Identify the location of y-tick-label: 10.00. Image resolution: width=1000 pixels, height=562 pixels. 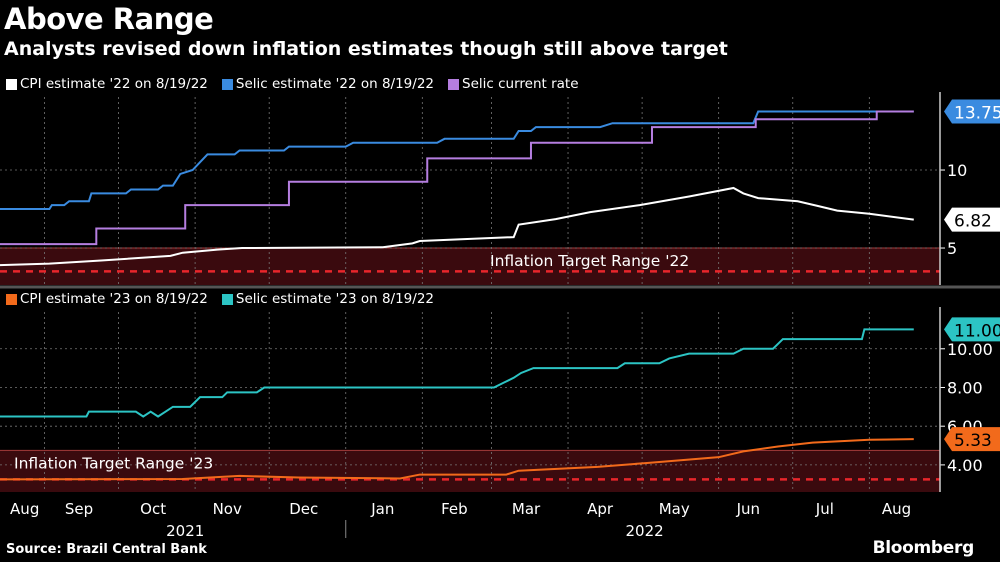
(970, 349).